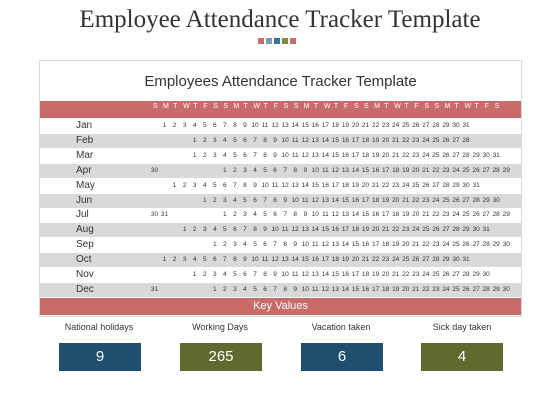  Describe the element at coordinates (416, 106) in the screenshot. I see `weekday-header: F` at that location.